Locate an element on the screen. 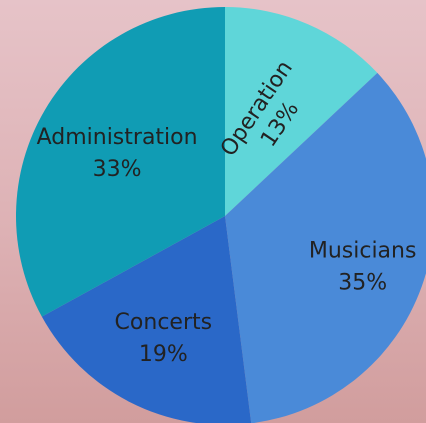 Image resolution: width=426 pixels, height=423 pixels. slice-label-group-administration: Administration 33% is located at coordinates (117, 153).